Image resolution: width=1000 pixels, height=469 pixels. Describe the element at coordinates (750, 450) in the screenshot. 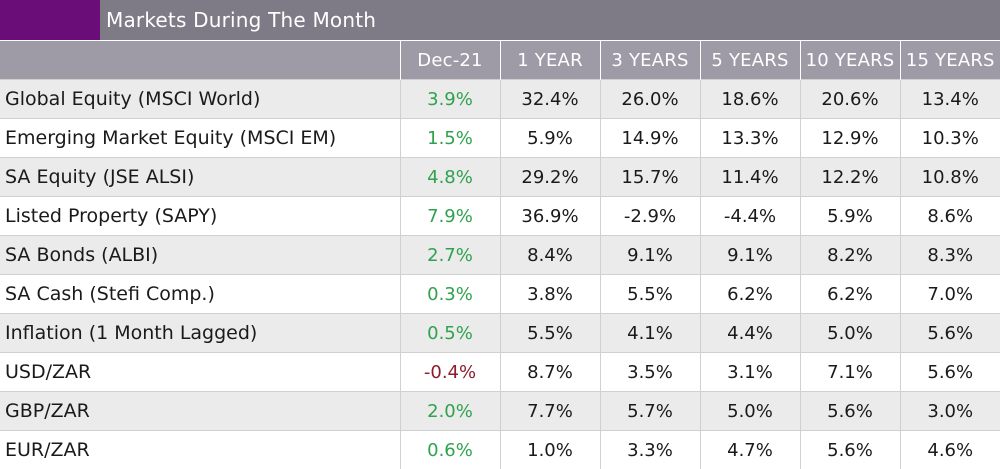

I see `return-cell: 4.7%` at that location.